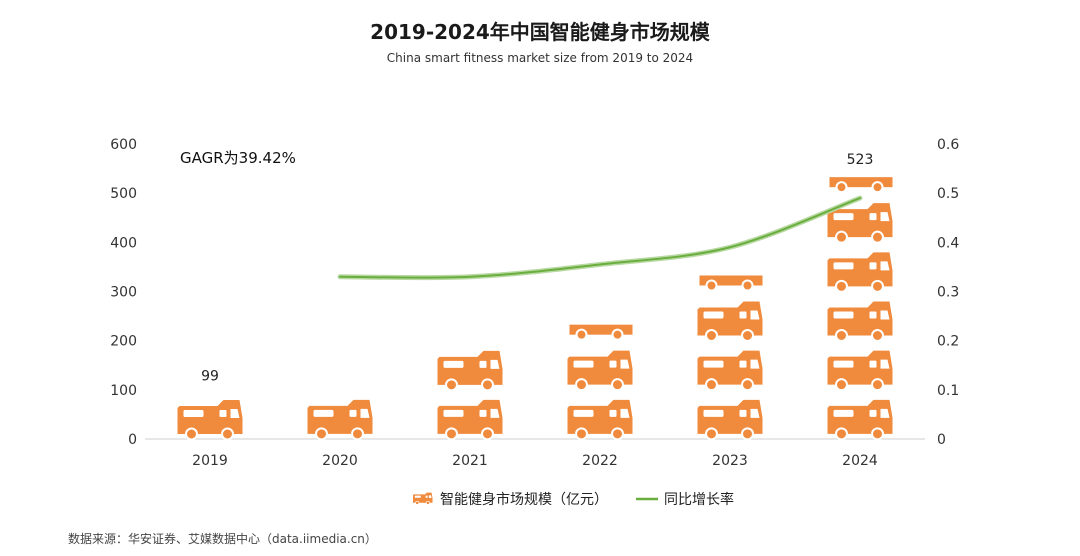  Describe the element at coordinates (123, 194) in the screenshot. I see `left-tick-label: 500` at that location.